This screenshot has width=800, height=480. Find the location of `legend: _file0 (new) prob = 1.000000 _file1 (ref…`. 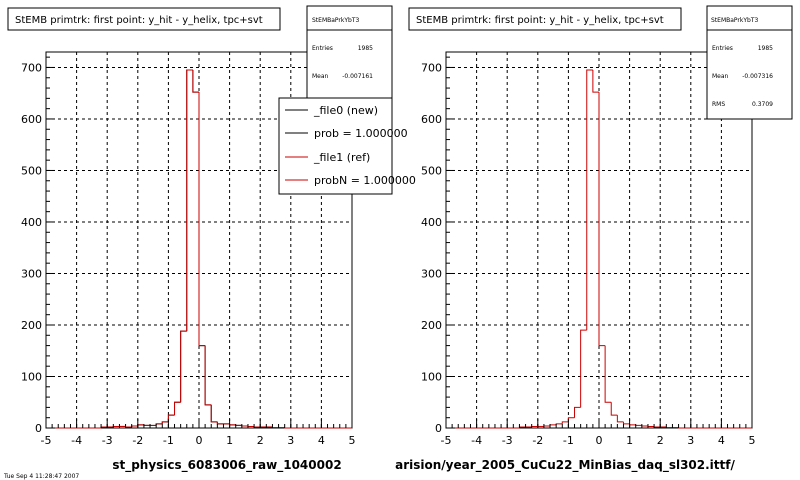

legend: _file0 (new) prob = 1.000000 _file1 (ref… is located at coordinates (347, 146).